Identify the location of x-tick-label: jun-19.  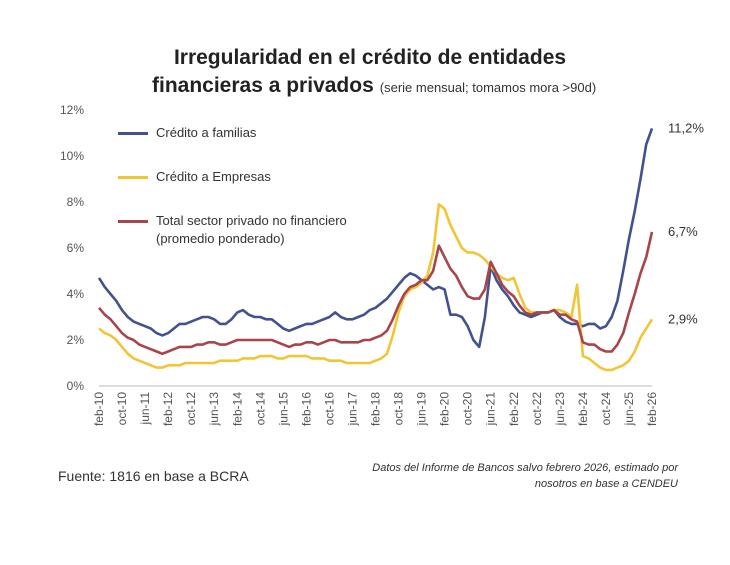
(422, 409).